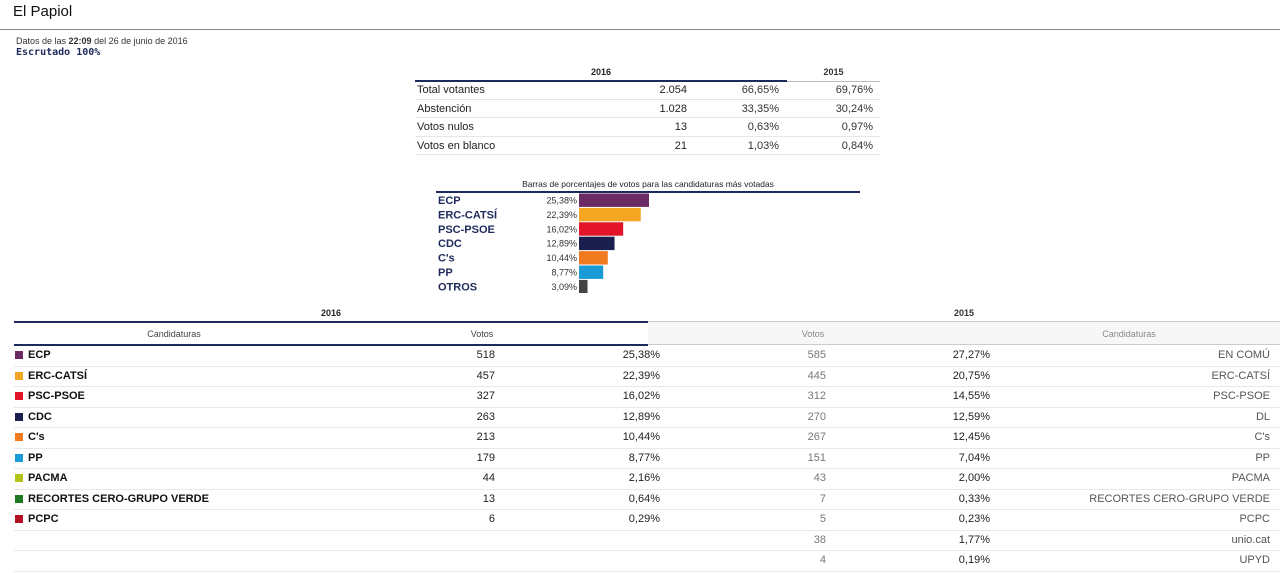 The width and height of the screenshot is (1280, 573). What do you see at coordinates (1262, 437) in the screenshot?
I see `party-name-2015: C's` at bounding box center [1262, 437].